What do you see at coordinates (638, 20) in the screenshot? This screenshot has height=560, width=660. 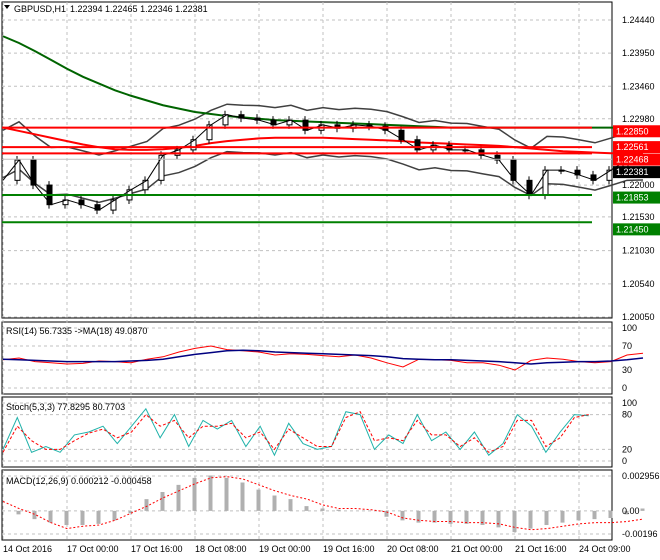 I see `y-tick-label: 1.24440` at bounding box center [638, 20].